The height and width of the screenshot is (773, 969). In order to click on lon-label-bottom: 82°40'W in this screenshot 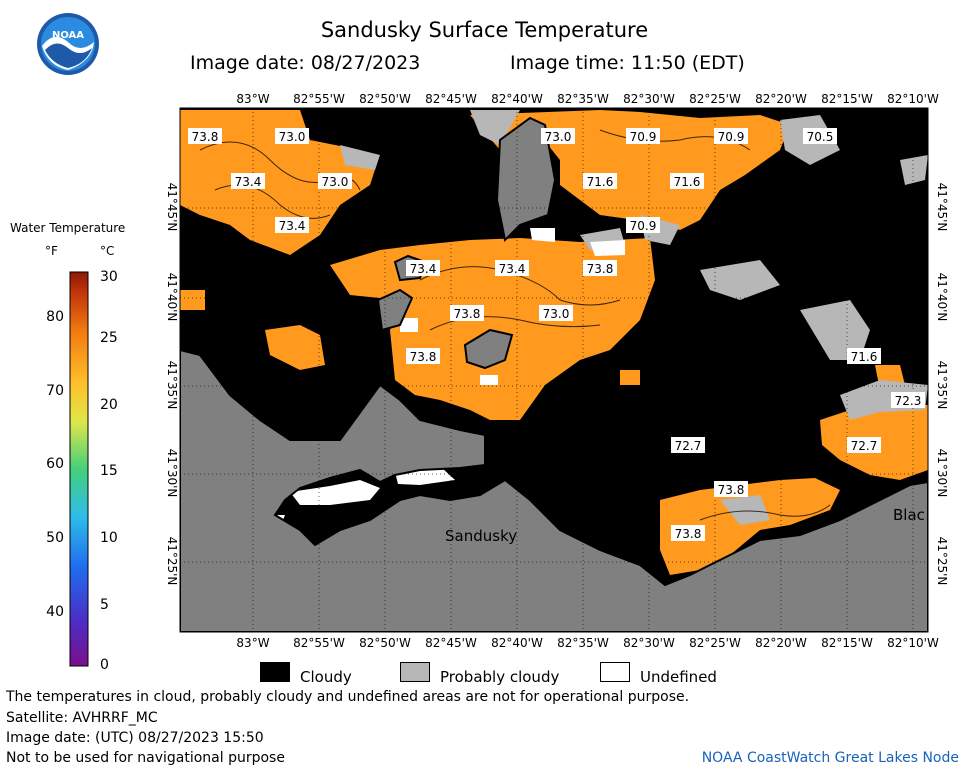, I will do `click(517, 643)`.